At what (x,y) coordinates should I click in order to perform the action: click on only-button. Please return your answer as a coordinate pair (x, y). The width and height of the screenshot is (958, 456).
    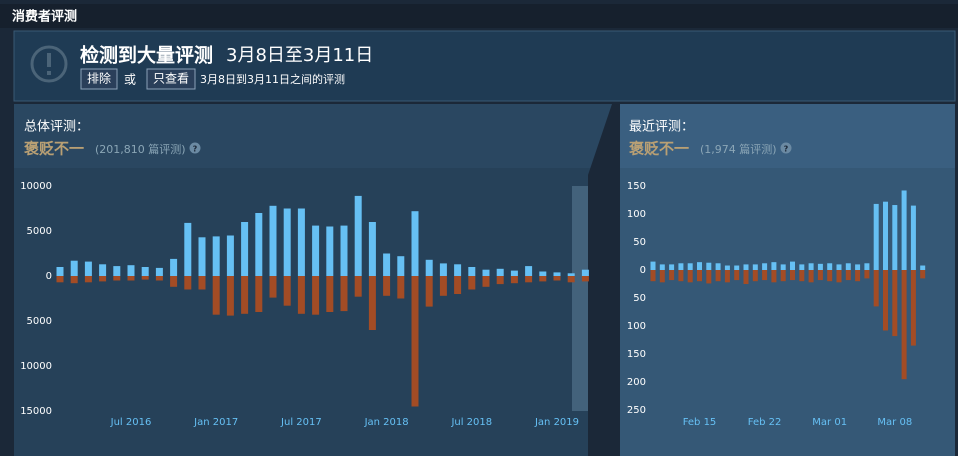
    Looking at the image, I should click on (171, 79).